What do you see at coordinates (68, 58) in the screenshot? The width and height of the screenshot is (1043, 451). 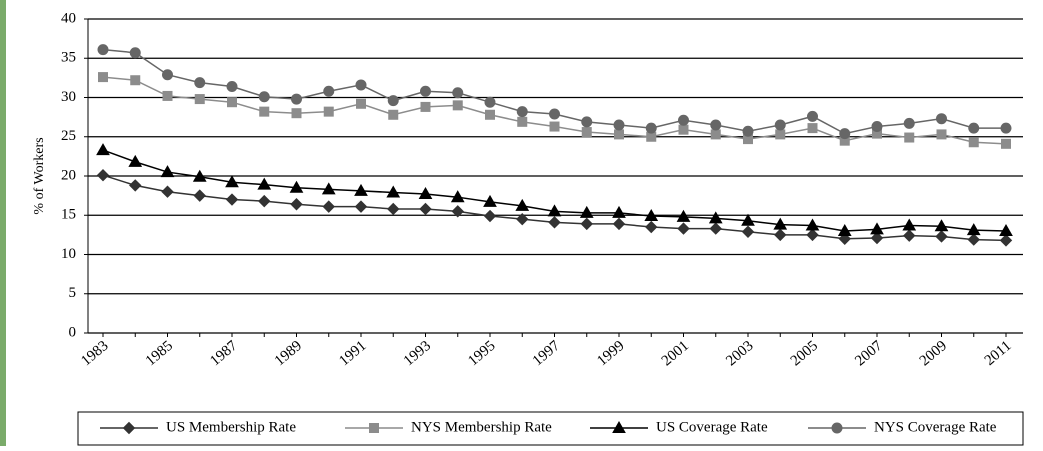 I see `y-tick-label: 35` at bounding box center [68, 58].